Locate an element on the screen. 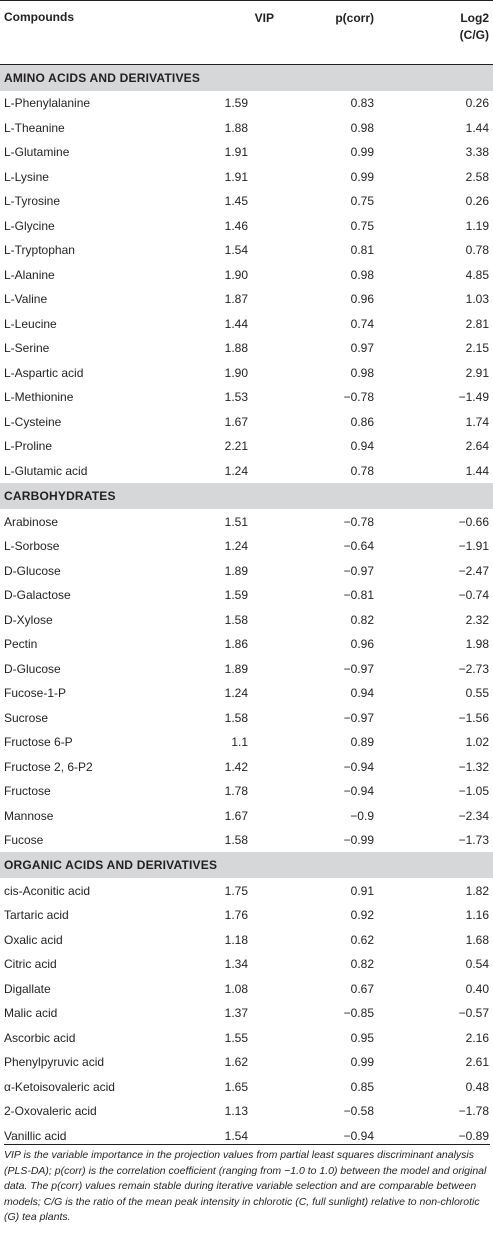 Image resolution: width=493 pixels, height=1236 pixels. compound-name-cell: Phenylpyruvic acid is located at coordinates (54, 1062).